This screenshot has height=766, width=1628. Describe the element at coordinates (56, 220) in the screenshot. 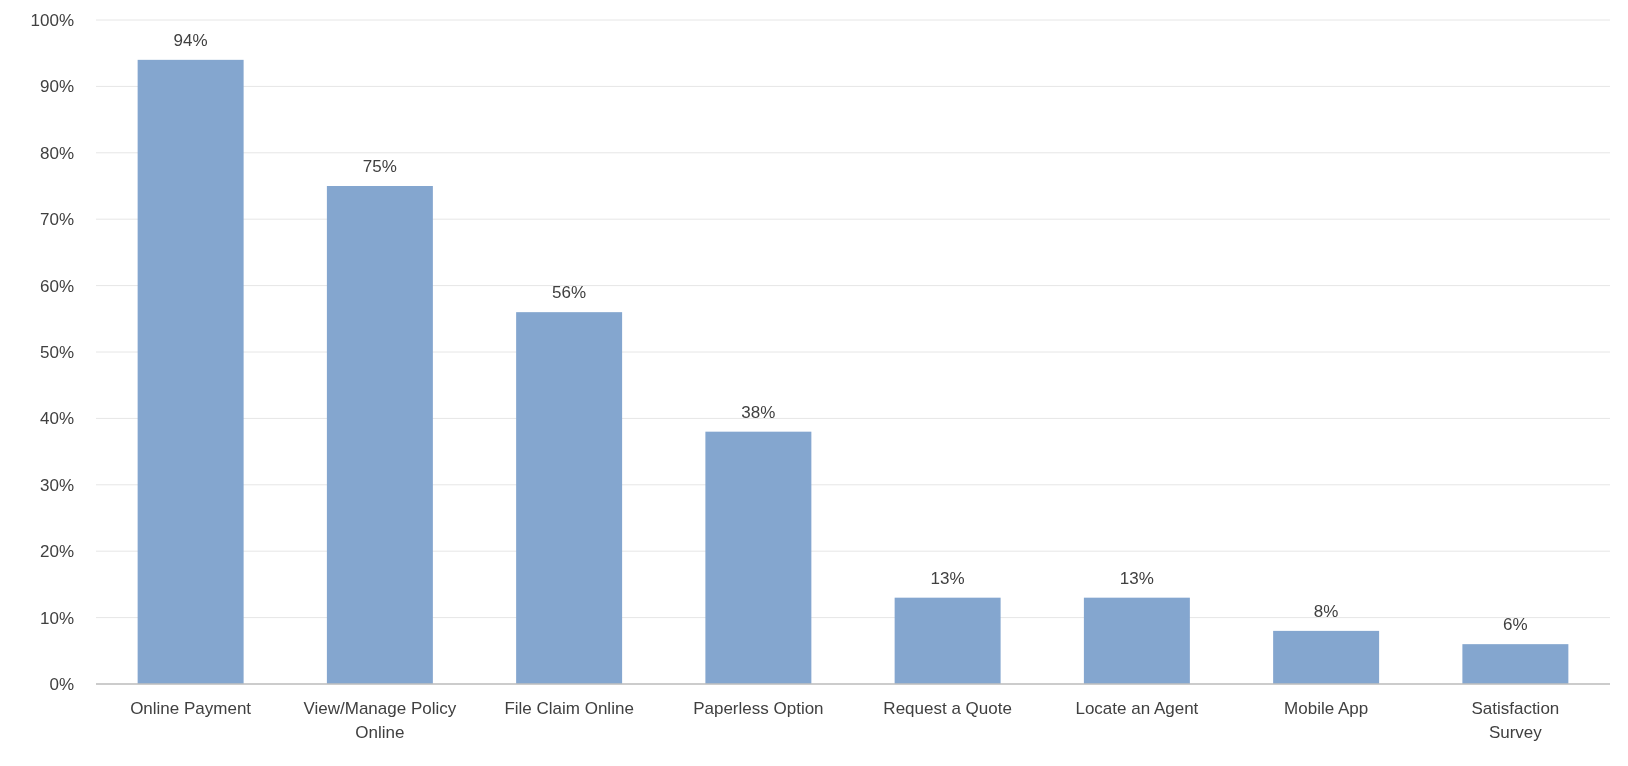

I see `y-tick-label: 70%` at that location.